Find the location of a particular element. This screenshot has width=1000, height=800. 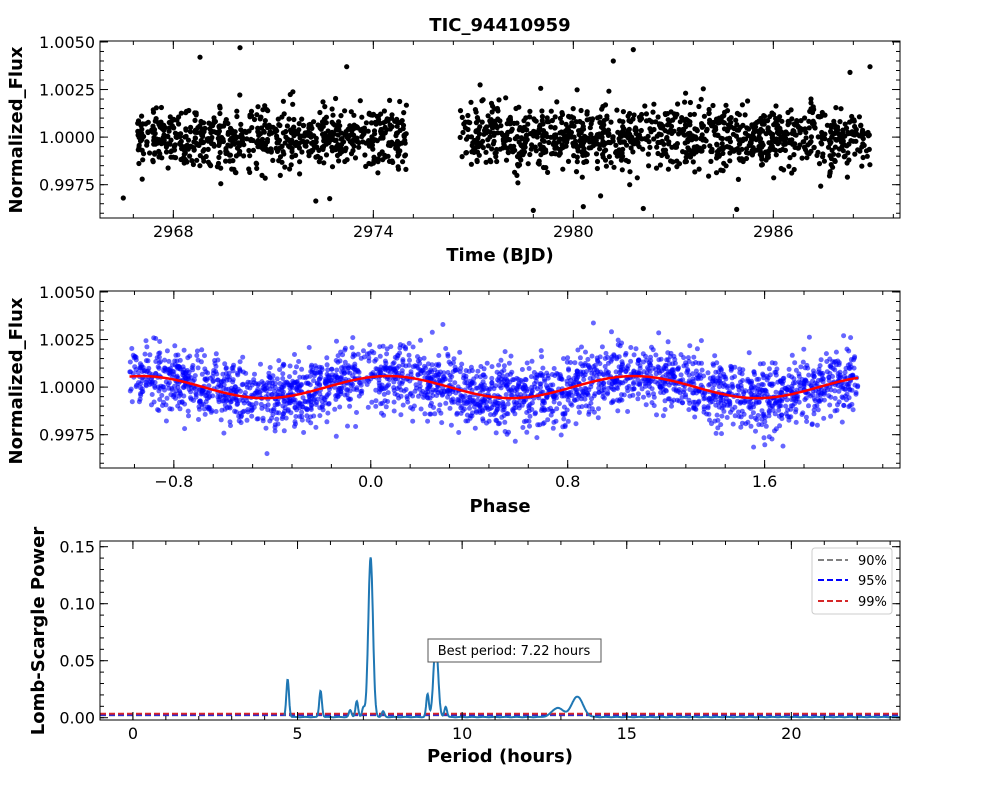

y-tick-label: 1.0000 is located at coordinates (67, 137).